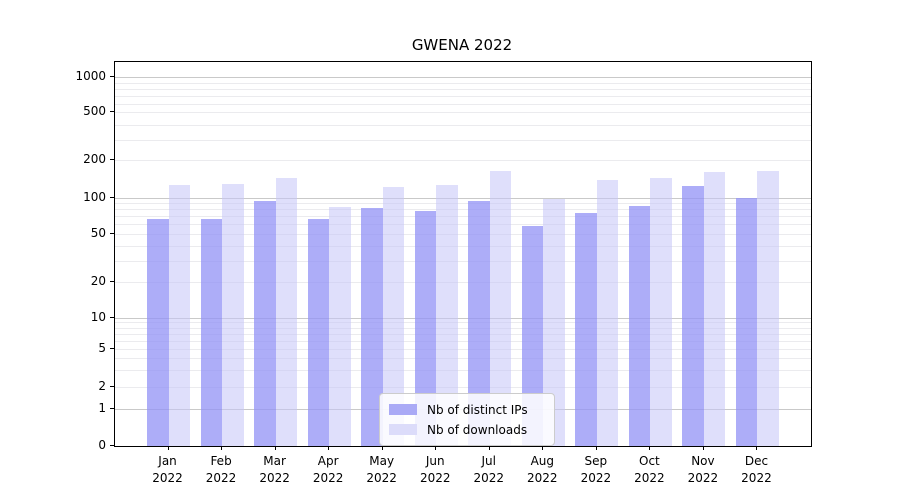 This screenshot has width=900, height=500. What do you see at coordinates (532, 336) in the screenshot?
I see `bar-ips-aug` at bounding box center [532, 336].